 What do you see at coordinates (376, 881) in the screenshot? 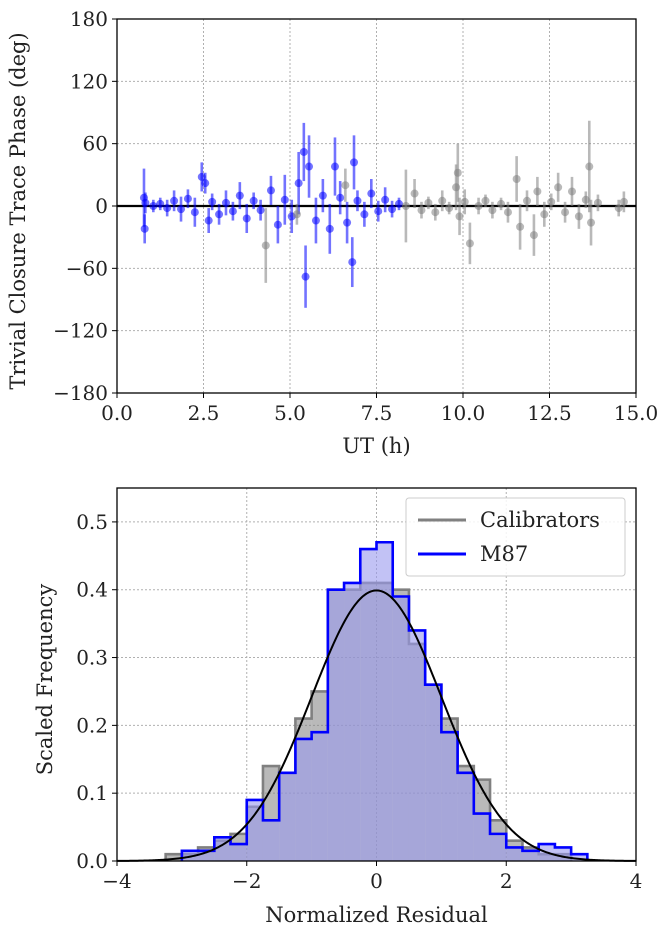
I see `bottom-x-tick-label: 0` at bounding box center [376, 881].